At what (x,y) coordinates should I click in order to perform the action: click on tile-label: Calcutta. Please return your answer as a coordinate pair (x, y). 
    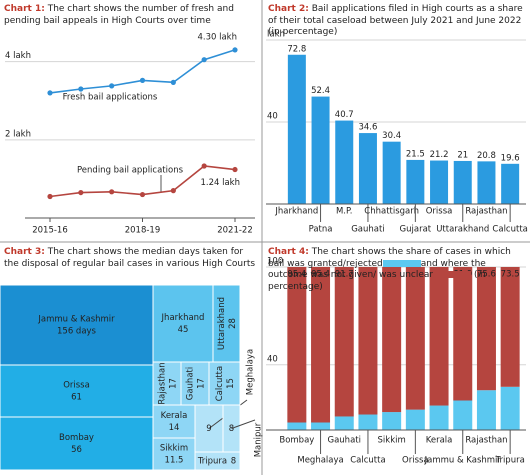
    Looking at the image, I should click on (220, 383).